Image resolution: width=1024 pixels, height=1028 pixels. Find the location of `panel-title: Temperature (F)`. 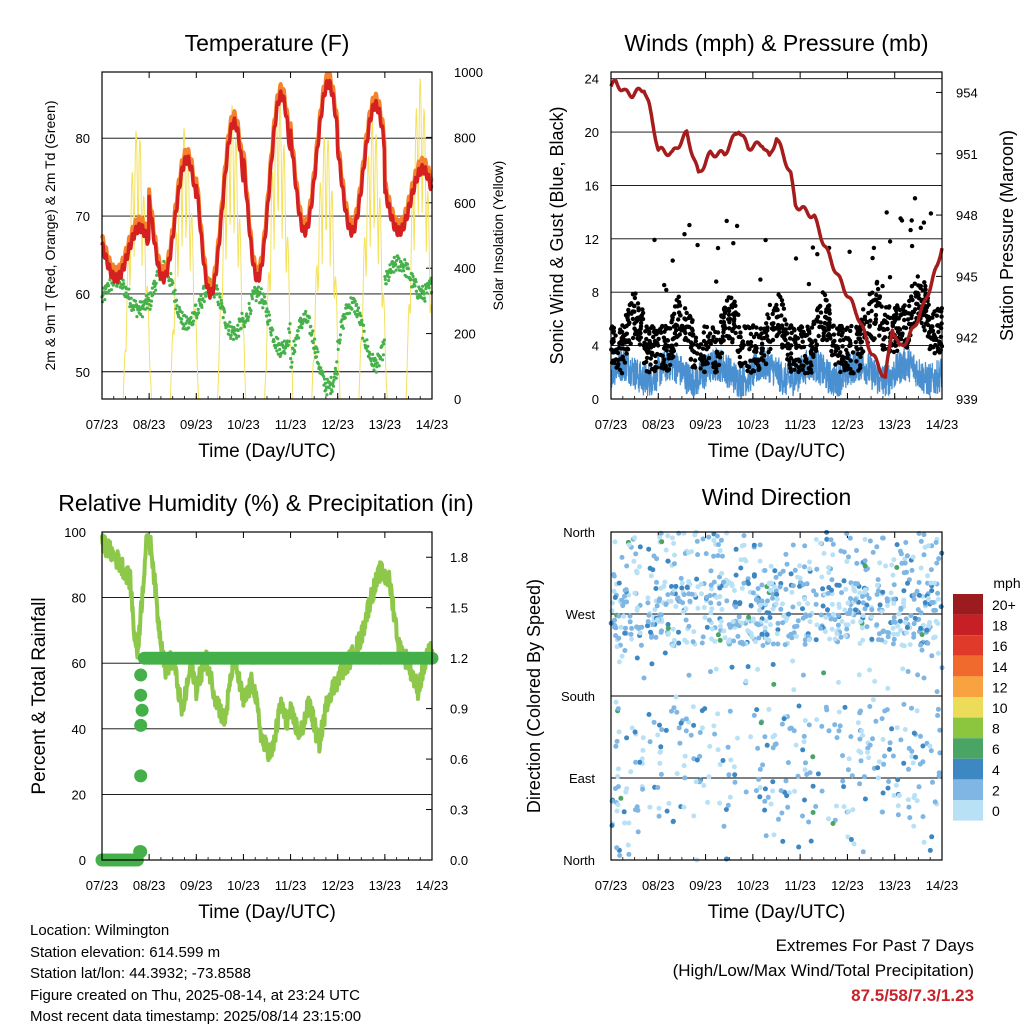

panel-title: Temperature (F) is located at coordinates (267, 43).